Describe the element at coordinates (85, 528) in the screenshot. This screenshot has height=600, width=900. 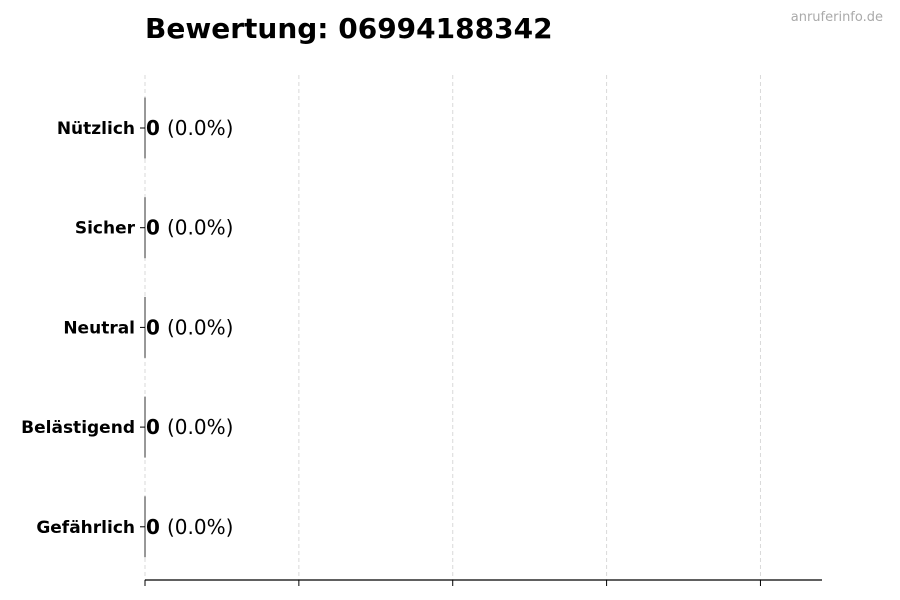
I see `y-tick-label: Gefährlich` at that location.